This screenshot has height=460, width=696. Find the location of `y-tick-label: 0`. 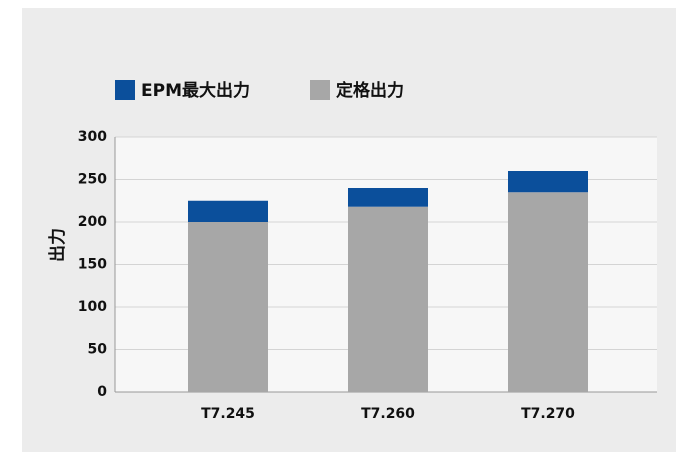

y-tick-label: 0 is located at coordinates (102, 392).